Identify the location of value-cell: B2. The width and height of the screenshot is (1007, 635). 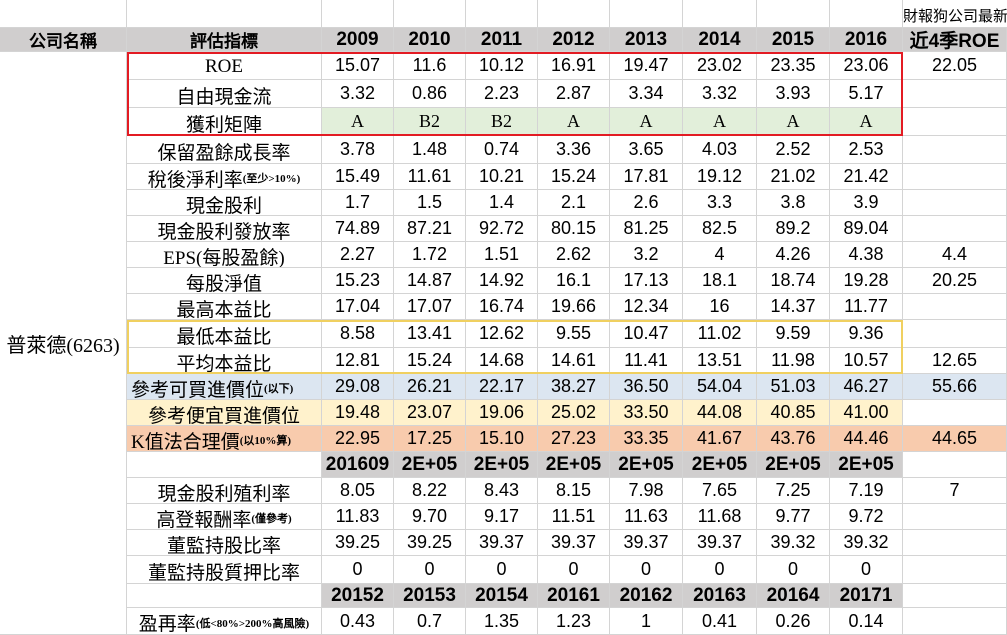
(430, 122).